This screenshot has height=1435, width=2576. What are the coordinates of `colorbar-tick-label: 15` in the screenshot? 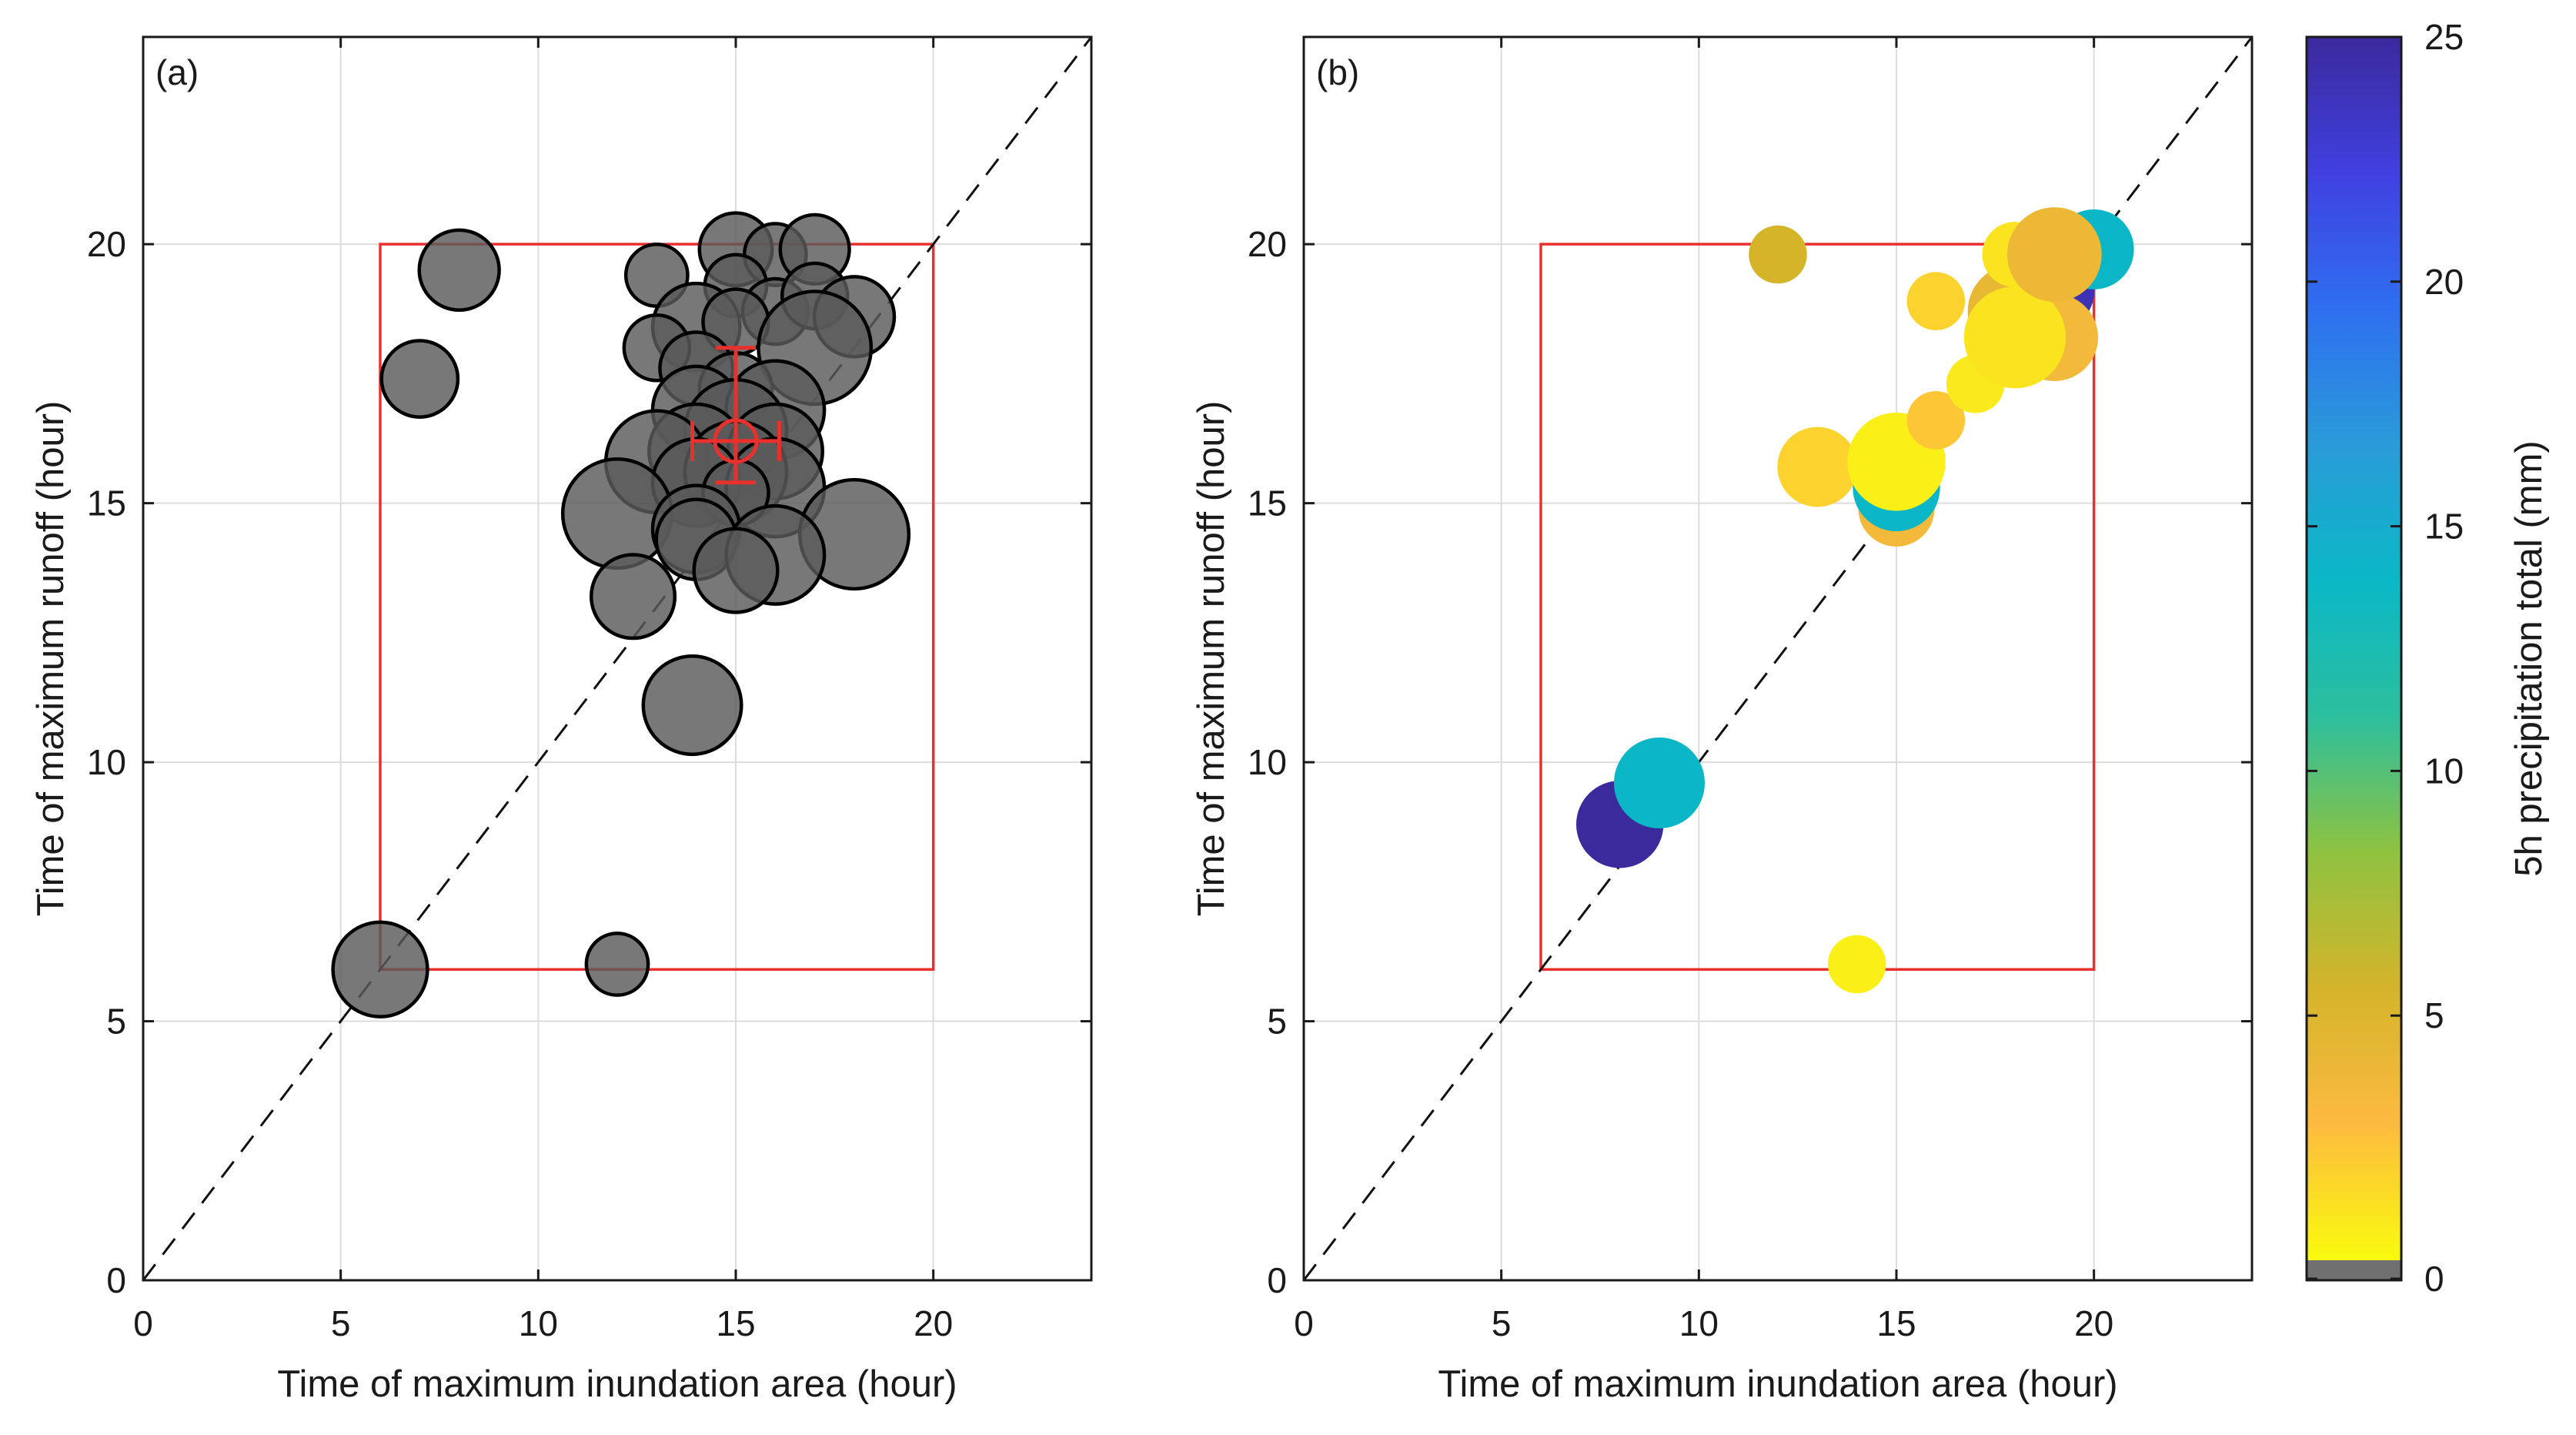 It's located at (2444, 527).